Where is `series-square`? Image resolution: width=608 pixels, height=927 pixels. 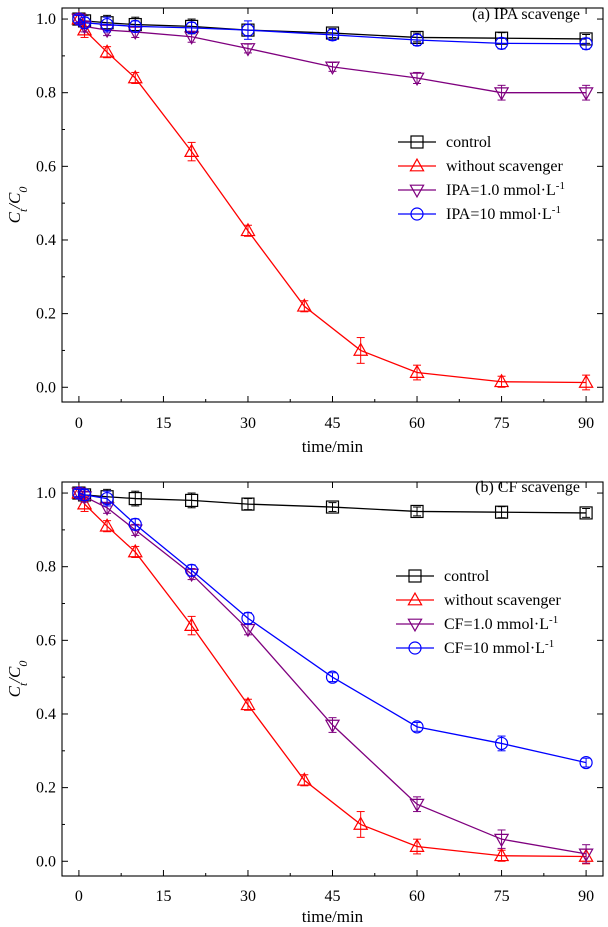 series-square is located at coordinates (332, 503).